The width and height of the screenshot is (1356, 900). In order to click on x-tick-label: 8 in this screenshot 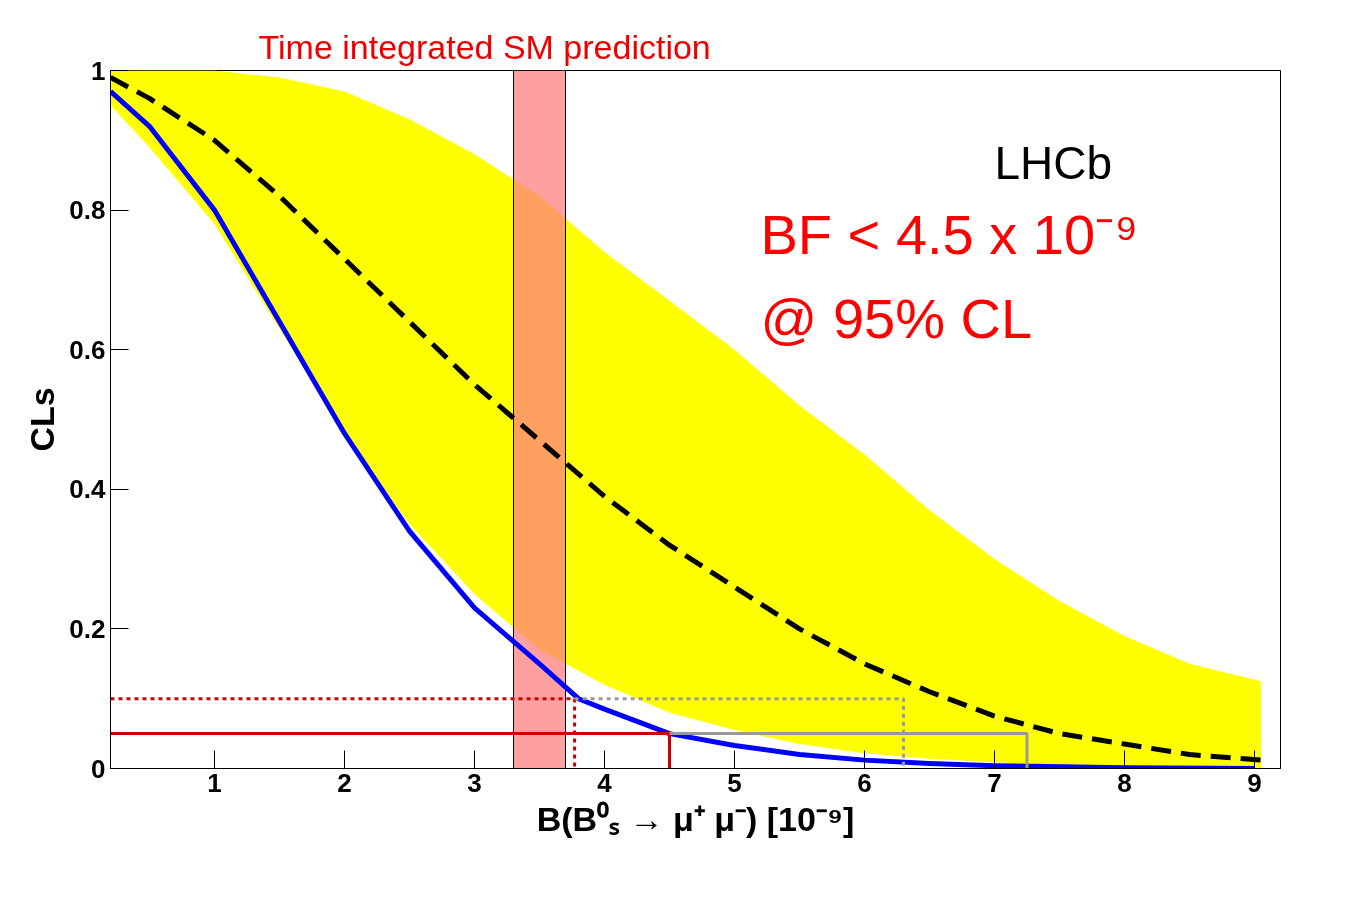, I will do `click(1124, 782)`.